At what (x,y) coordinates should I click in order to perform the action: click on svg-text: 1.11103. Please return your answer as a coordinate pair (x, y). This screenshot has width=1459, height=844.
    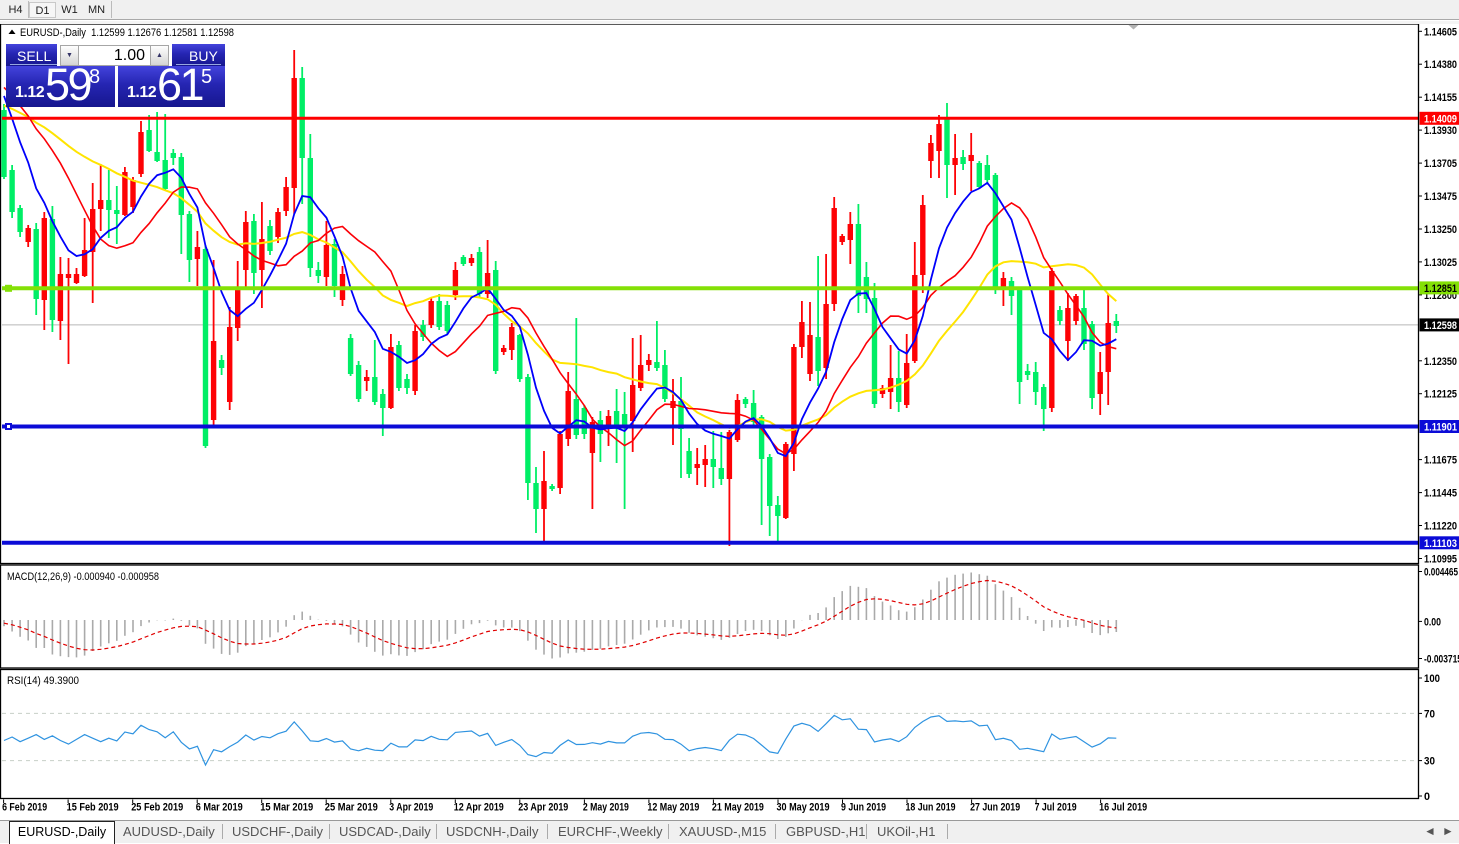
    Looking at the image, I should click on (1440, 544).